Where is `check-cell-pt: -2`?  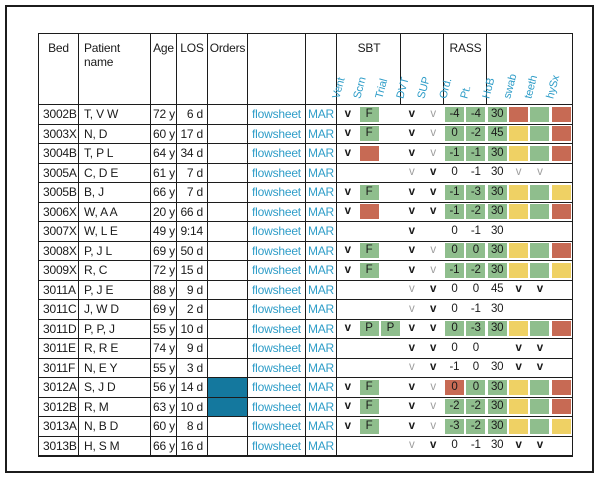
check-cell-pt: -2 is located at coordinates (476, 271).